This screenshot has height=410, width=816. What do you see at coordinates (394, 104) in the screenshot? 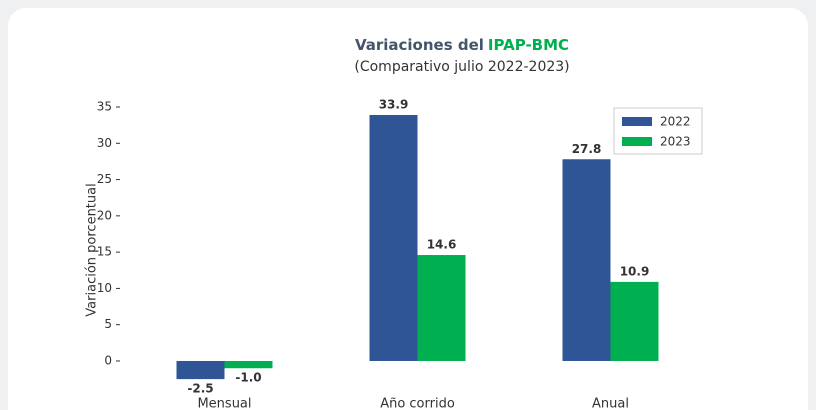
I see `value-label: 33.9` at bounding box center [394, 104].